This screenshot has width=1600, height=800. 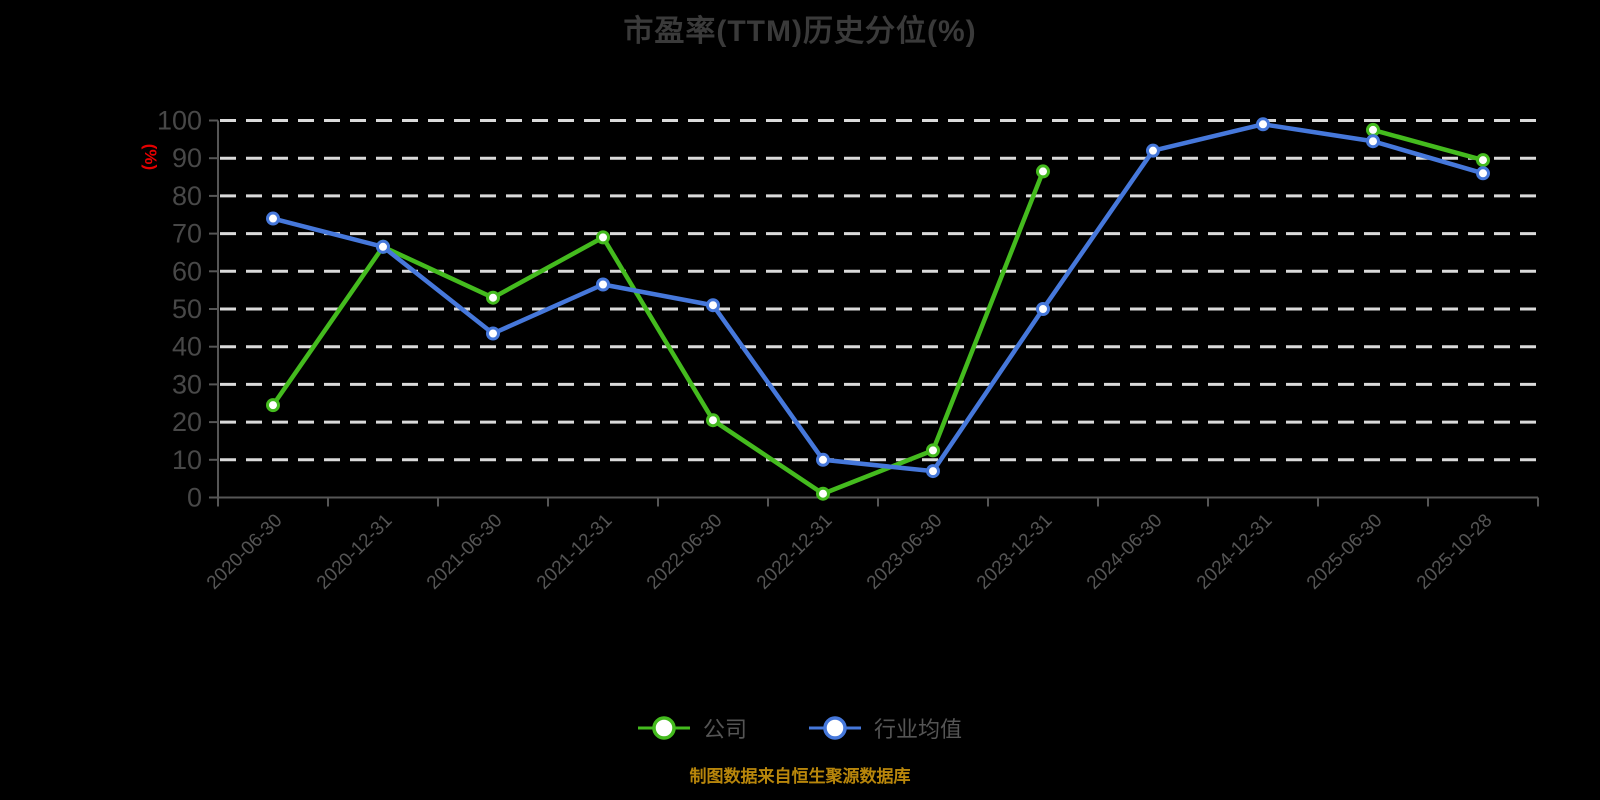 What do you see at coordinates (187, 158) in the screenshot?
I see `y-tick-label: 90` at bounding box center [187, 158].